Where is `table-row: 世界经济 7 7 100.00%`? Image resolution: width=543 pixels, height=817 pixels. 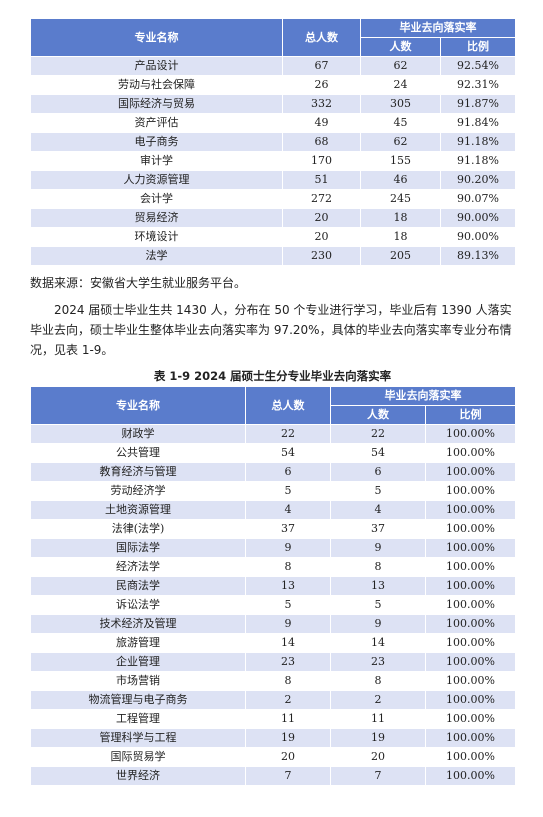
table-row: 世界经济 7 7 100.00% is located at coordinates (273, 776).